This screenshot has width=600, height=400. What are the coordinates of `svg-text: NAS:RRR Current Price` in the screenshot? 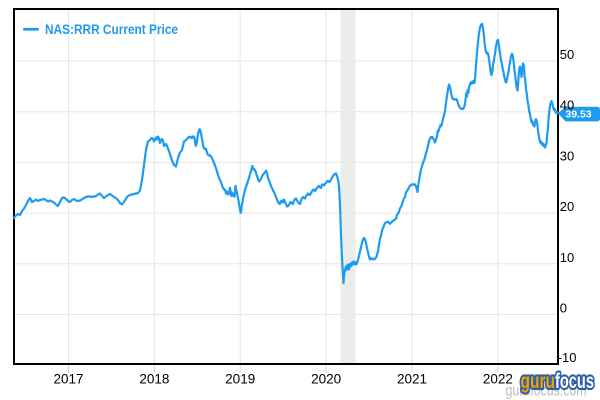 It's located at (111, 29).